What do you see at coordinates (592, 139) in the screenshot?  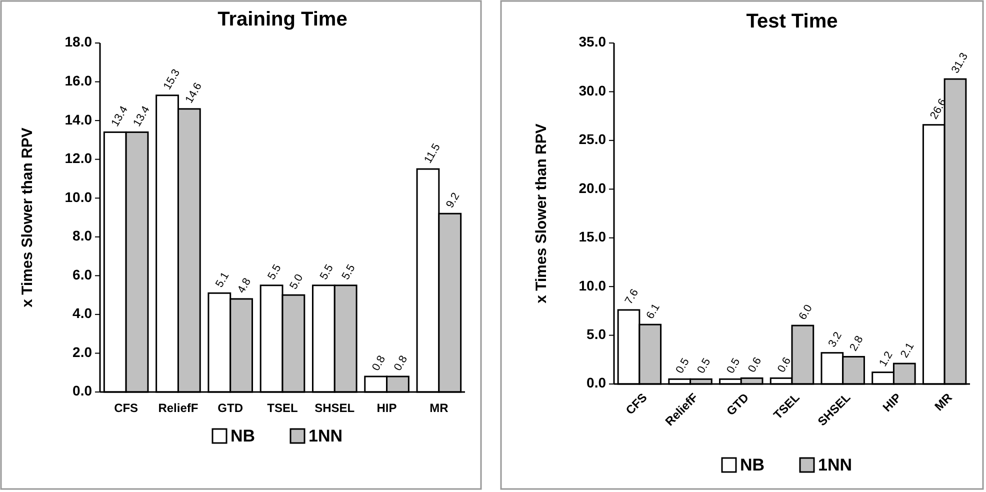 I see `y-tick-label: 25.0` at bounding box center [592, 139].